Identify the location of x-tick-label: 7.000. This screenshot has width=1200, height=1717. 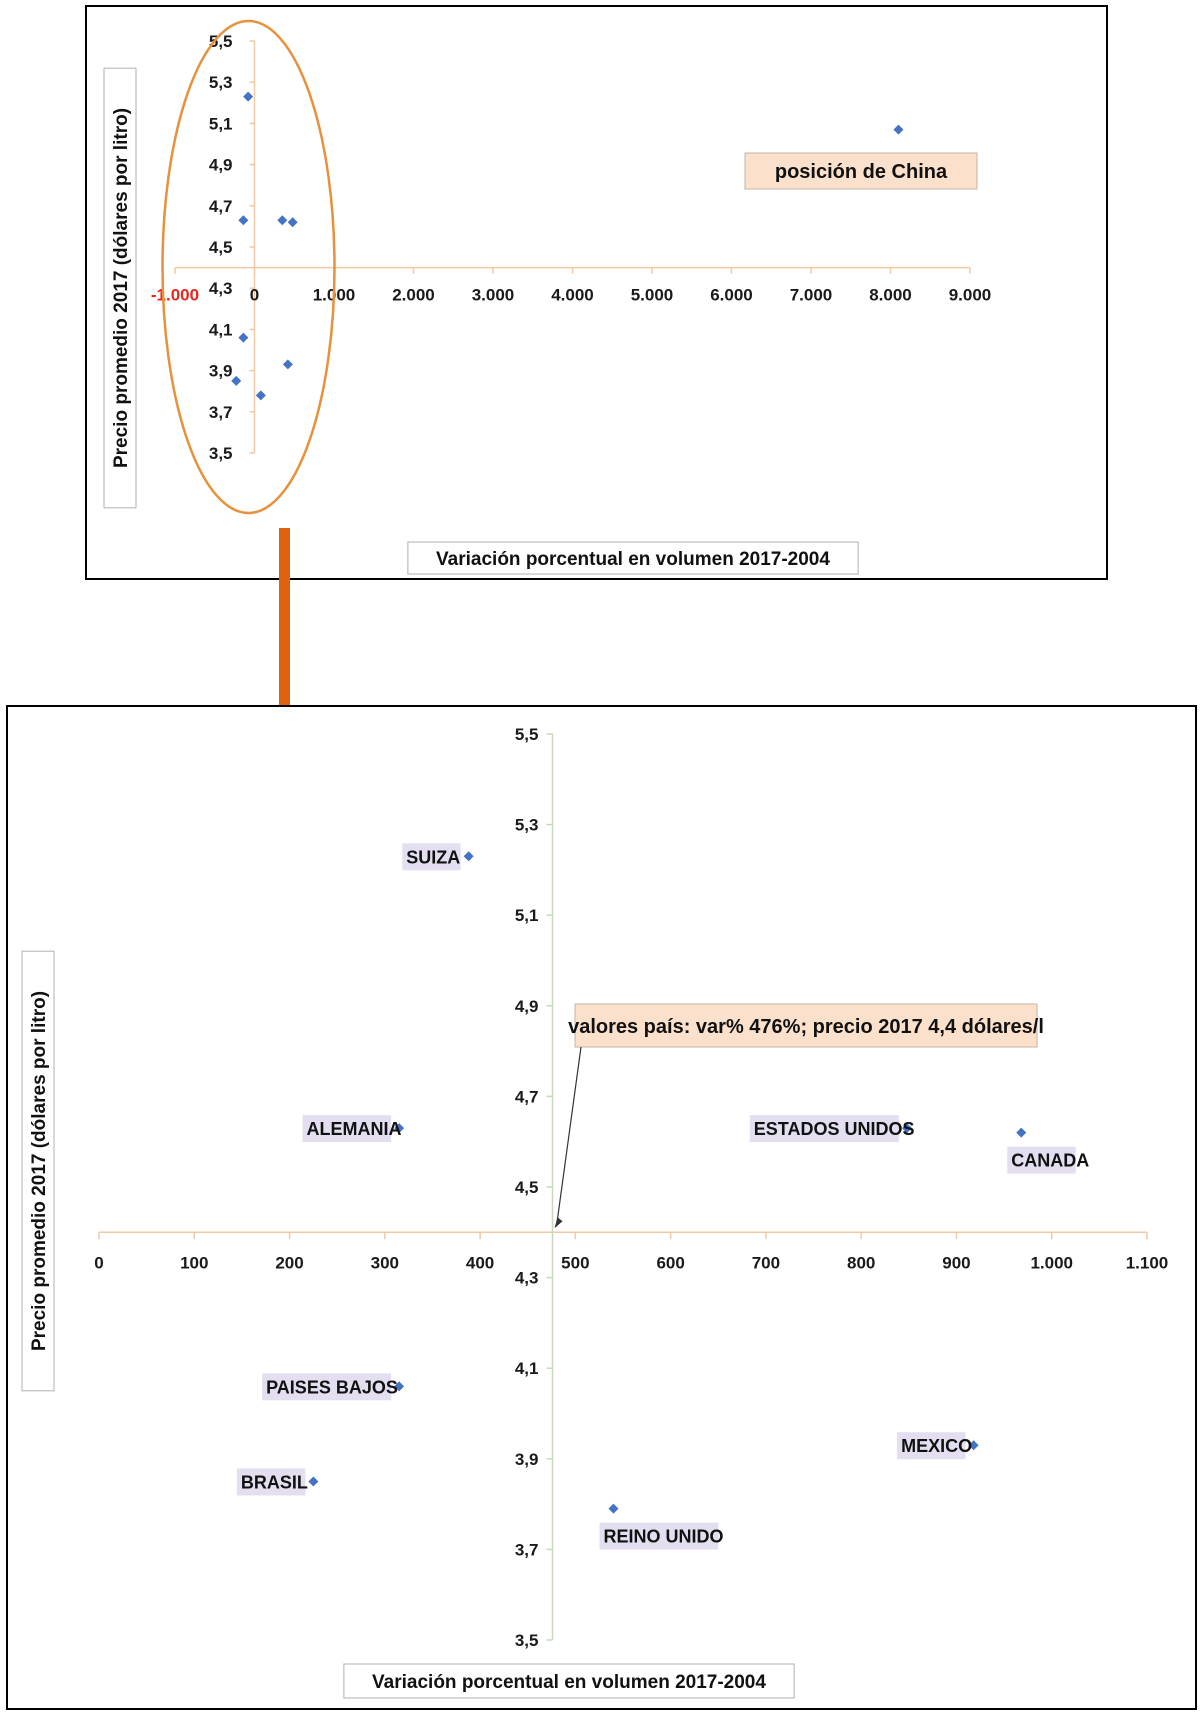
(811, 295).